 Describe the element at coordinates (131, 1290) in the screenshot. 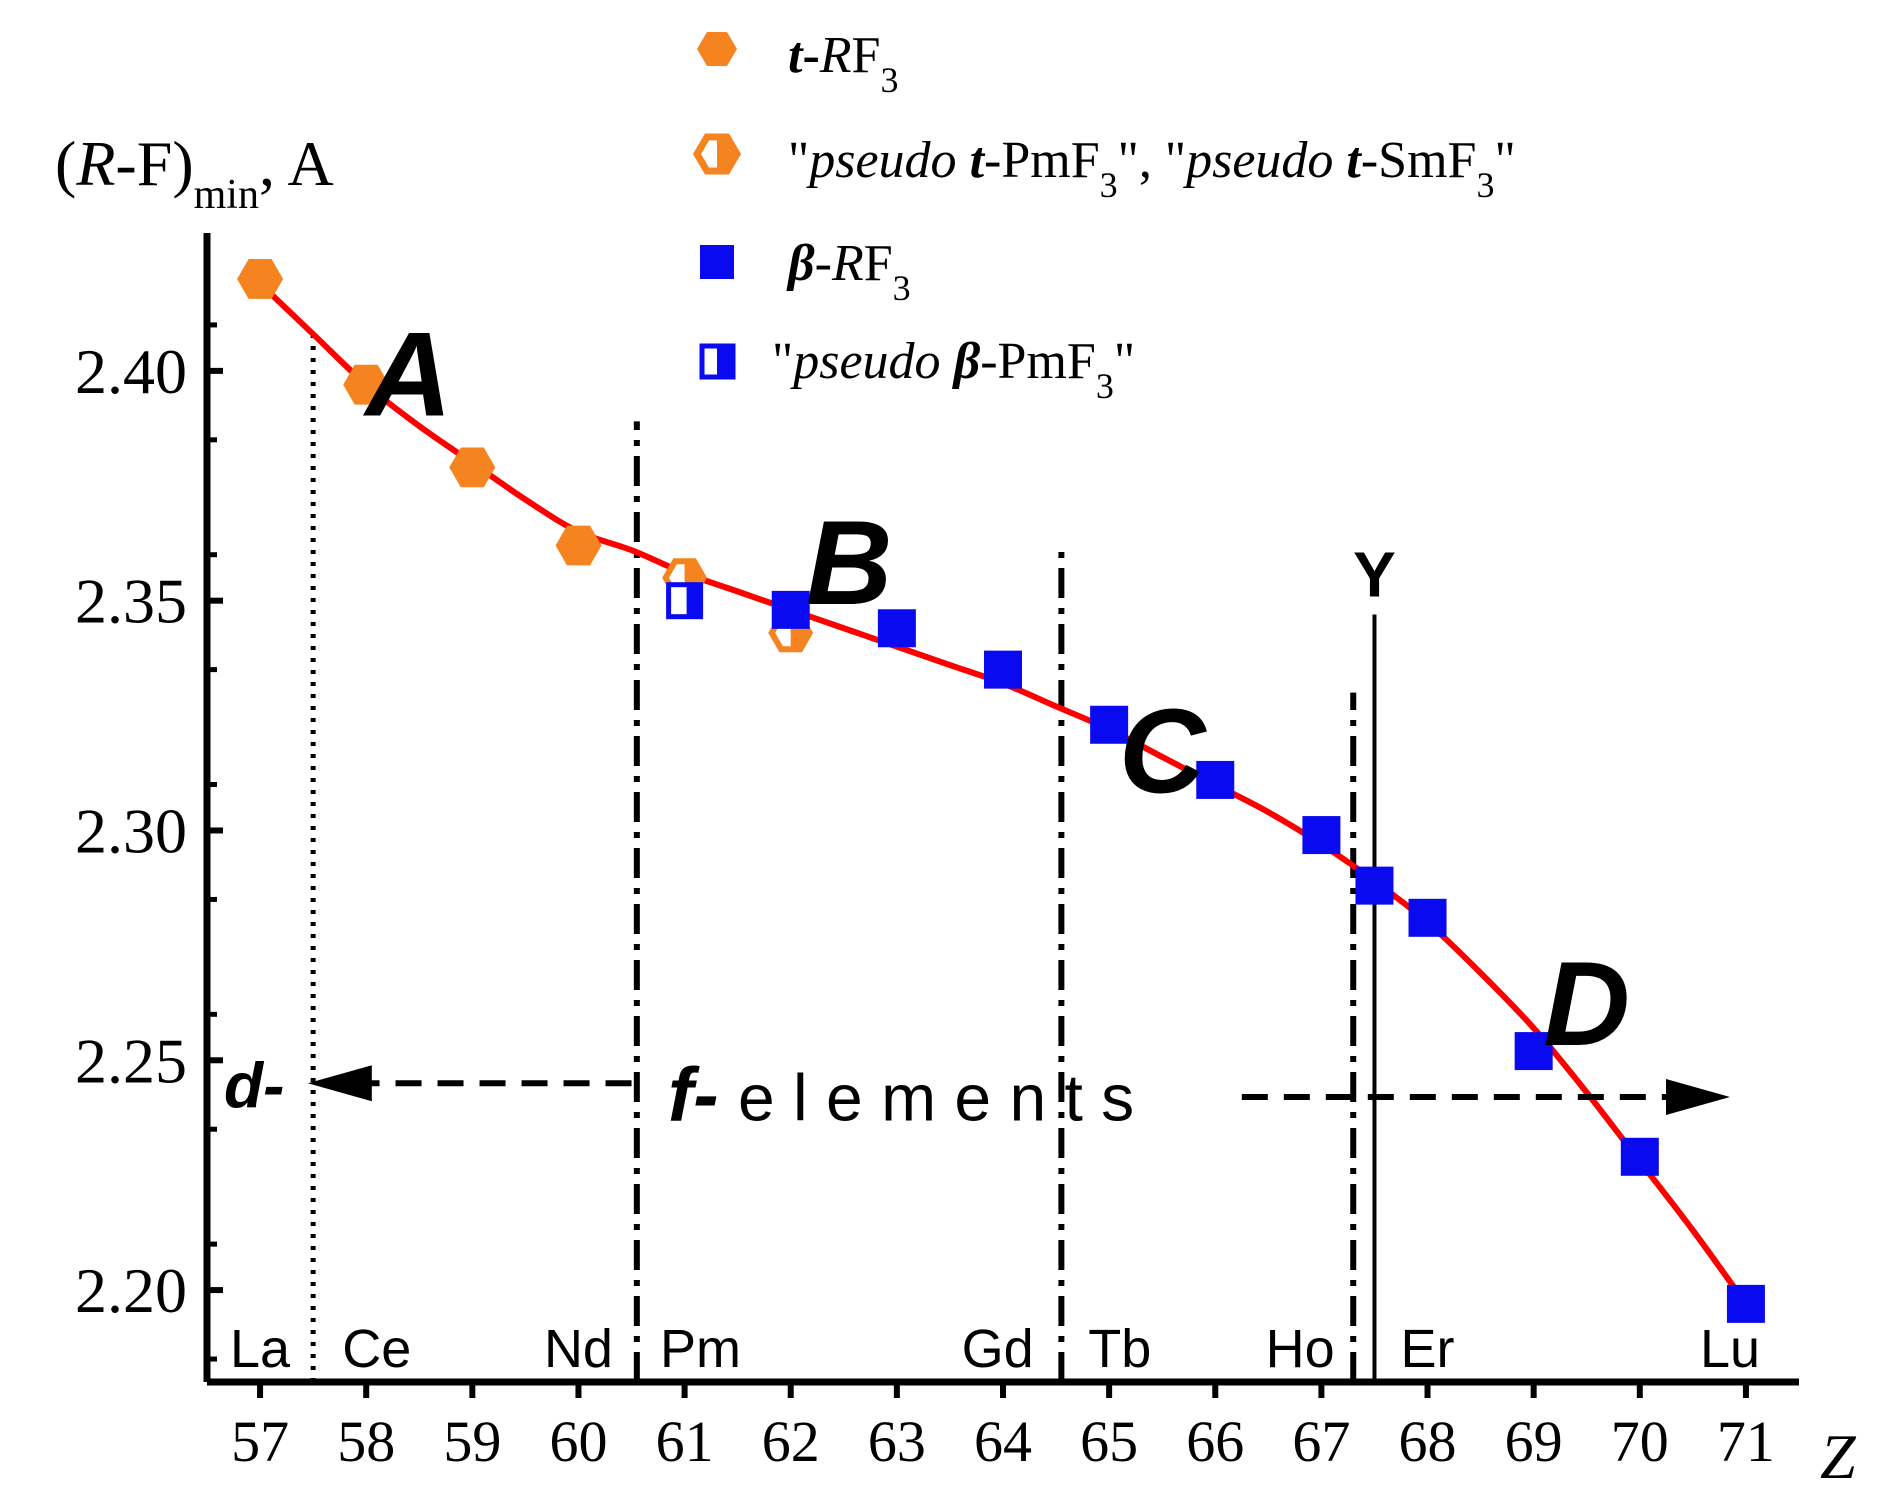

I see `y-tick-label: 2.20` at that location.